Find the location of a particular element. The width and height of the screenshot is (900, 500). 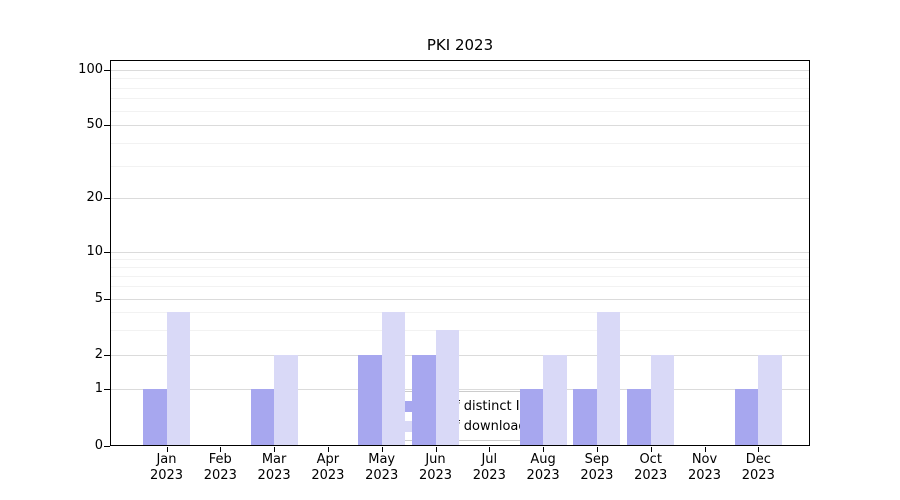

bar-distinct-ips-aug is located at coordinates (531, 417).